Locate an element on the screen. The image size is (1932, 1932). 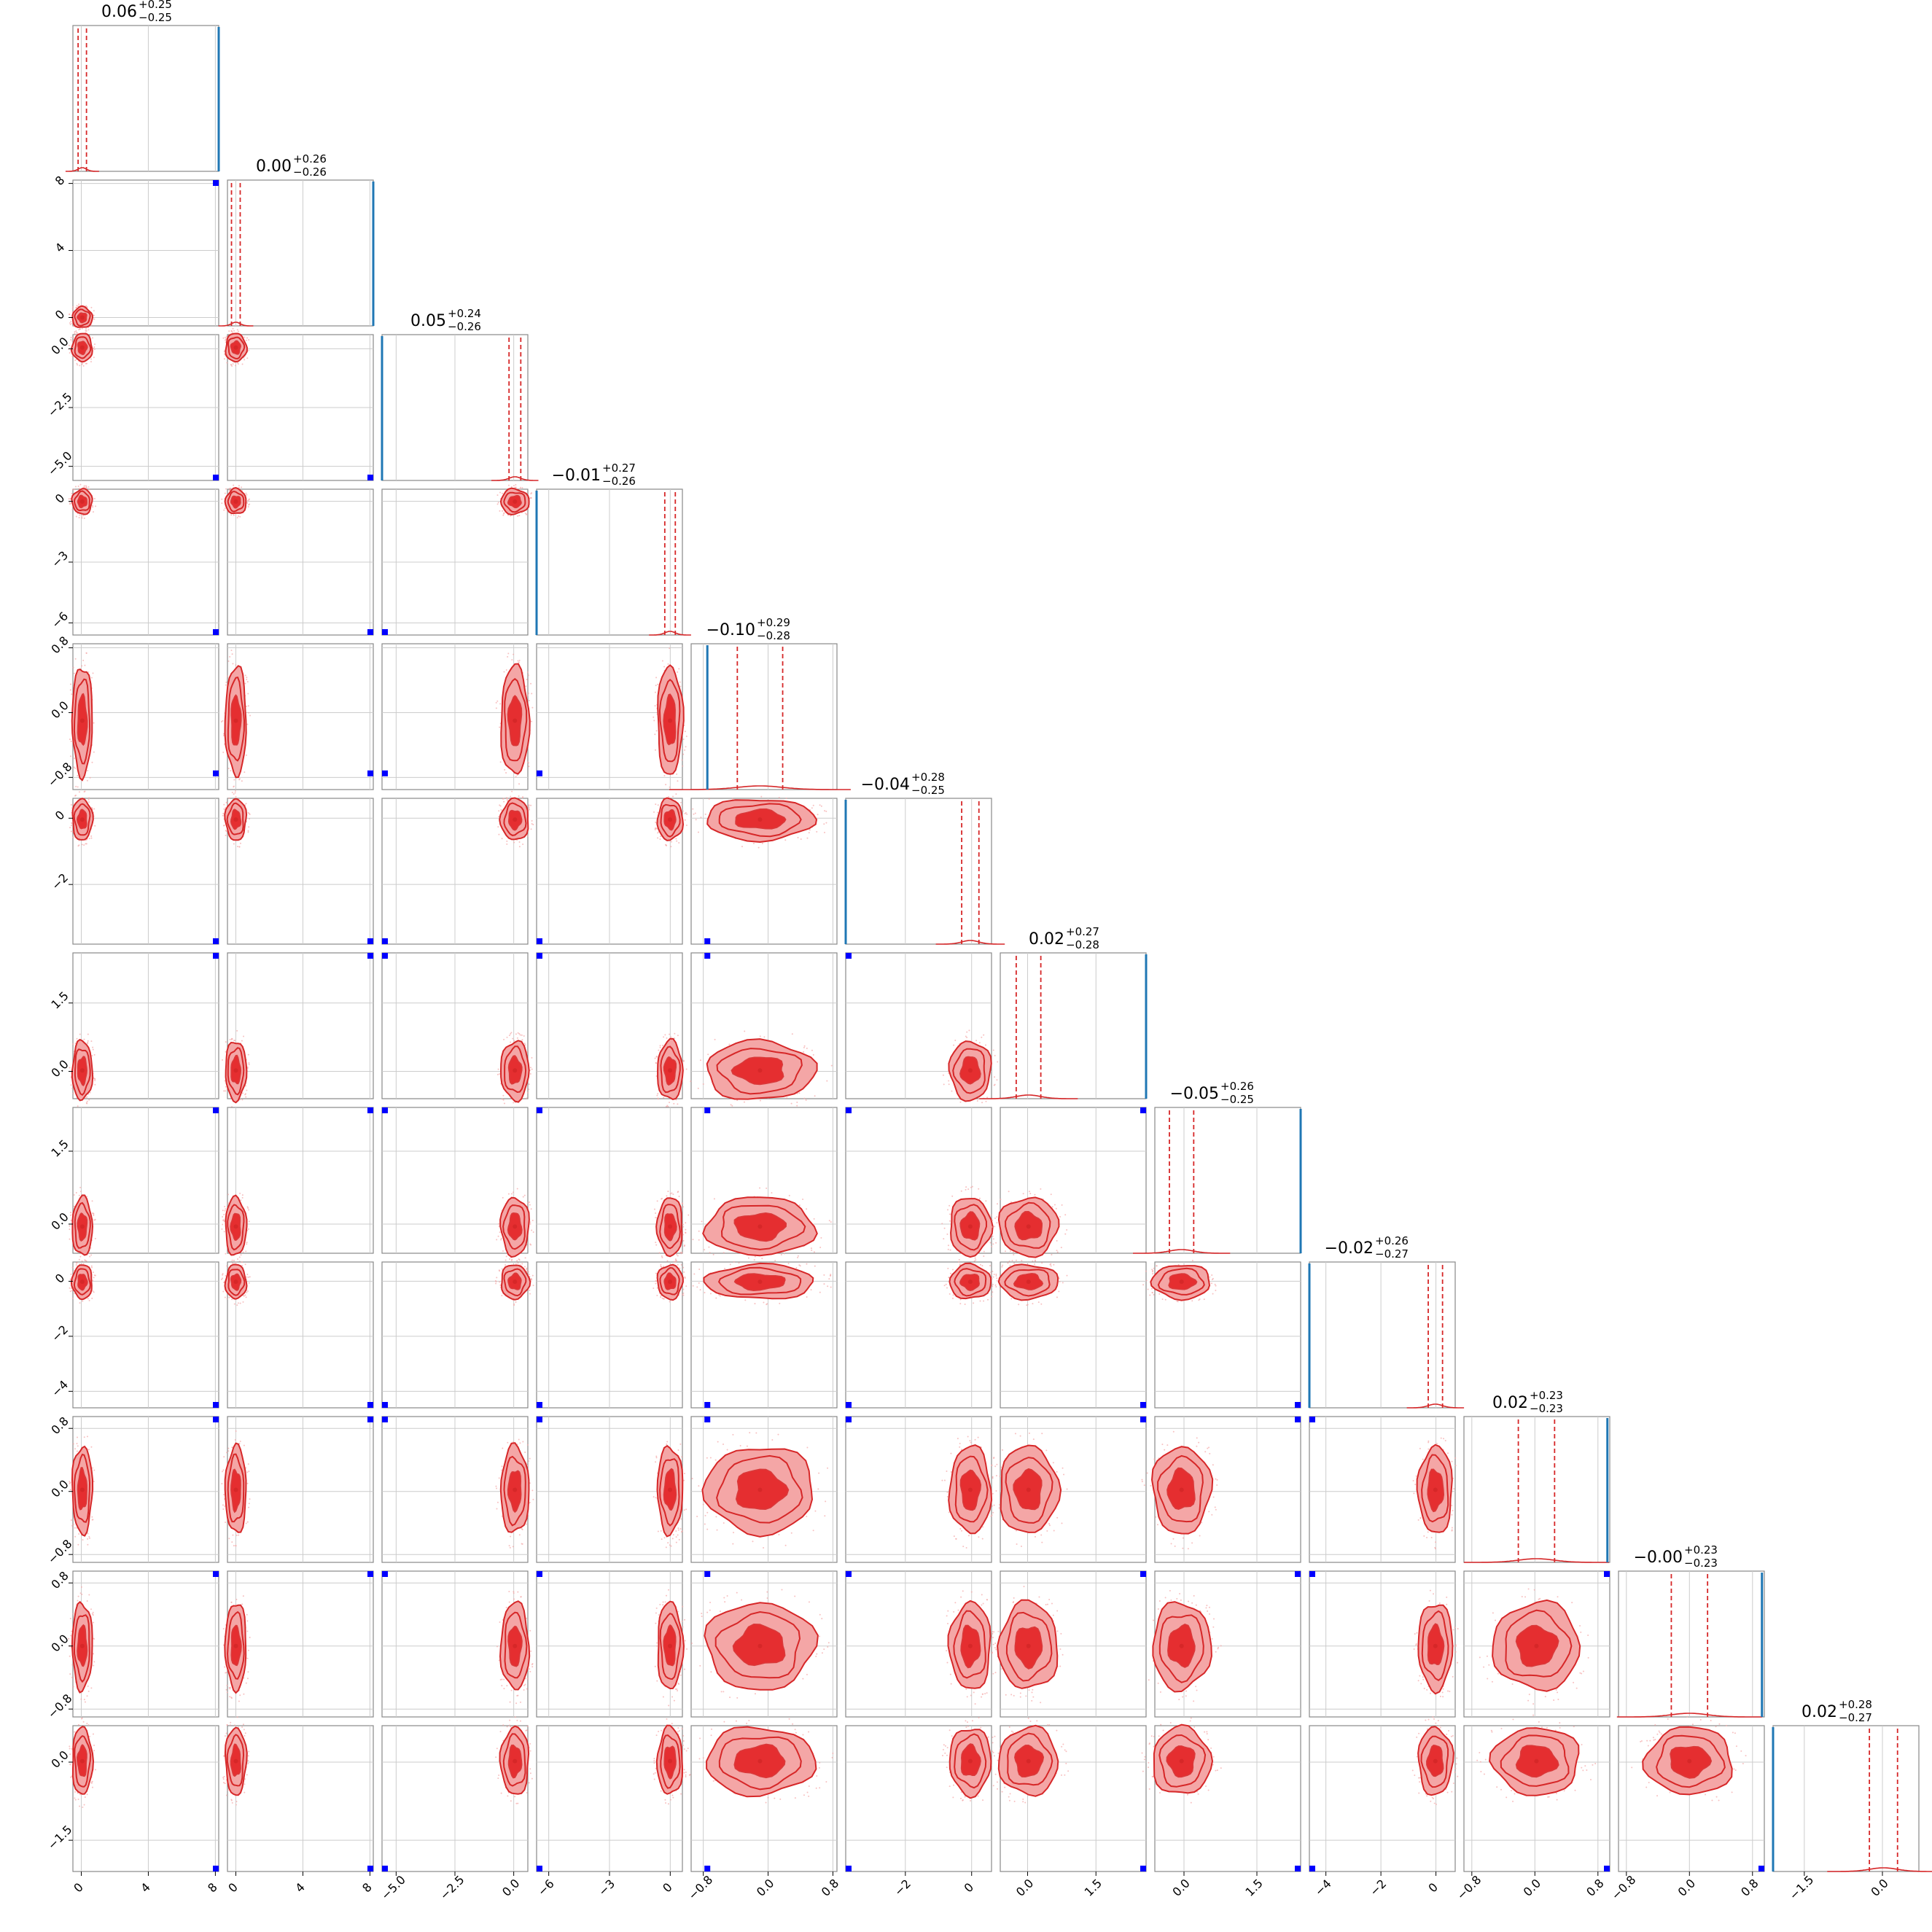
x-tick-label: 0 is located at coordinates (233, 1888).